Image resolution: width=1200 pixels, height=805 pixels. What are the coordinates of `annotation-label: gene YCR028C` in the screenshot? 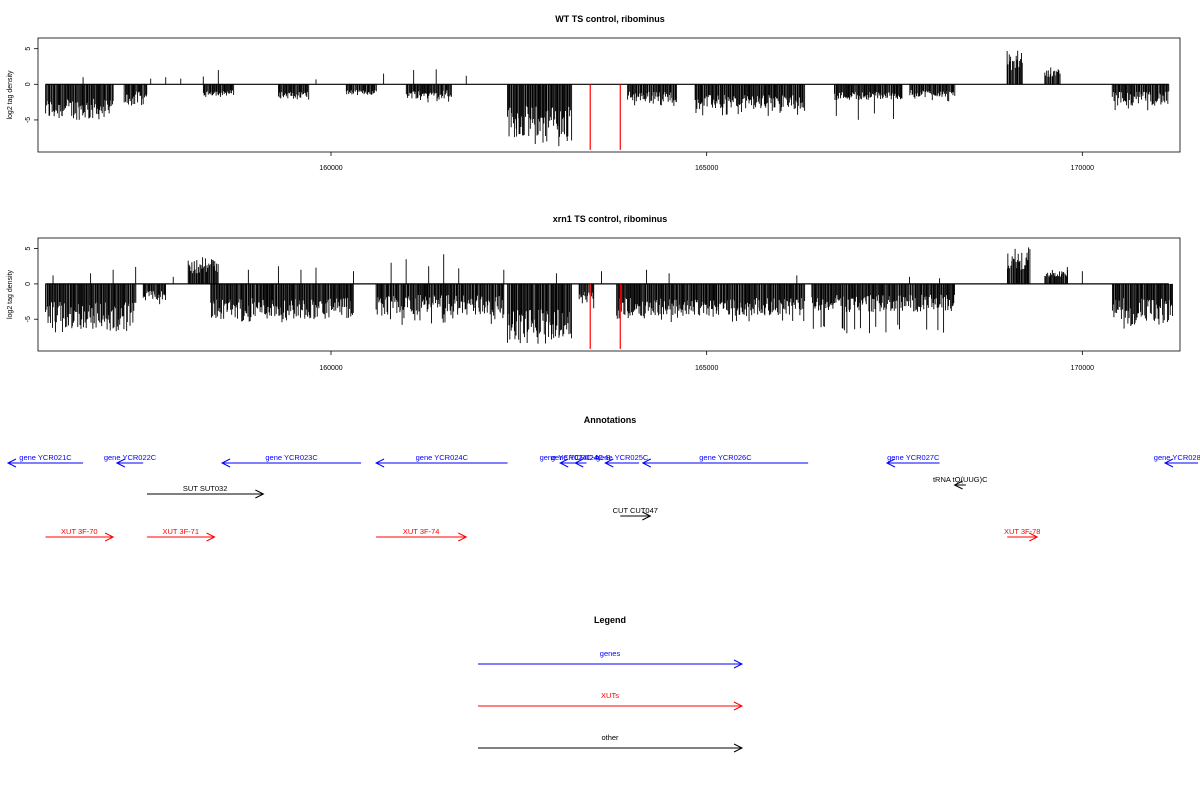 It's located at (1177, 457).